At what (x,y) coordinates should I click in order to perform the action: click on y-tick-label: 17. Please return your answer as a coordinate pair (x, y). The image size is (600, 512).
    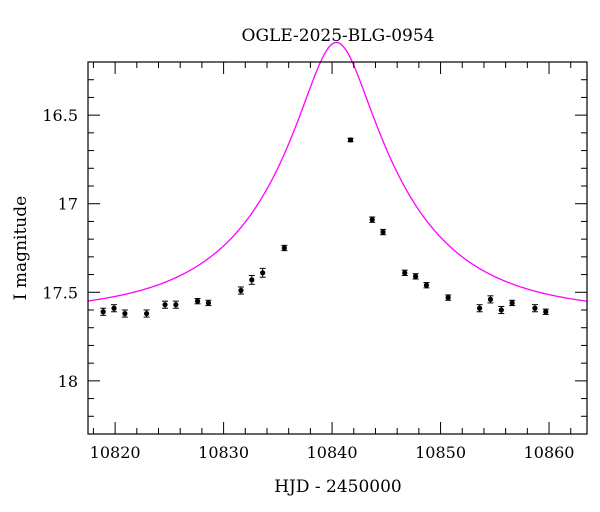
    Looking at the image, I should click on (68, 204).